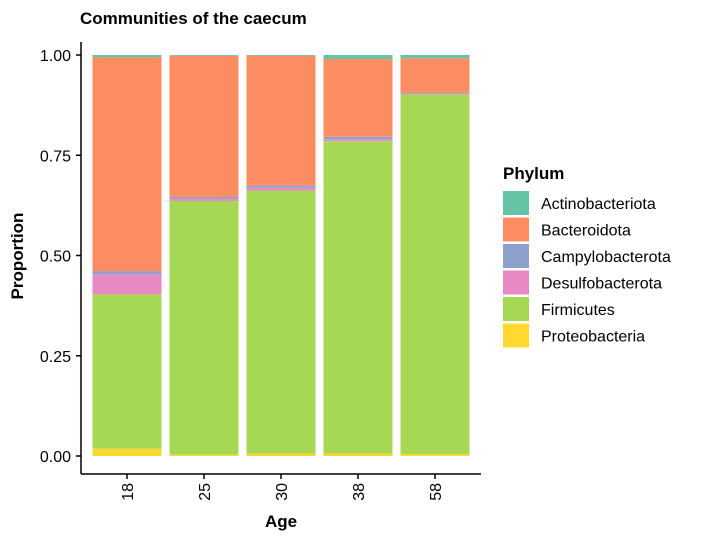 This screenshot has height=539, width=718. What do you see at coordinates (435, 455) in the screenshot?
I see `bar-segment-58-proteobacteria` at bounding box center [435, 455].